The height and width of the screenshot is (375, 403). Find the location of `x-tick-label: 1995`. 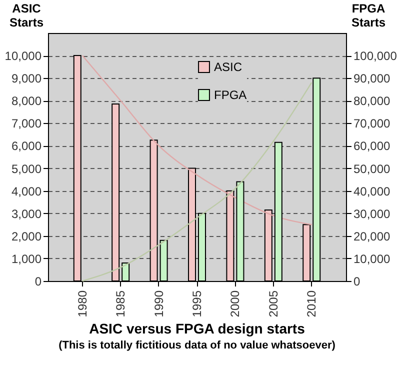

x-tick-label: 1995 is located at coordinates (197, 304).